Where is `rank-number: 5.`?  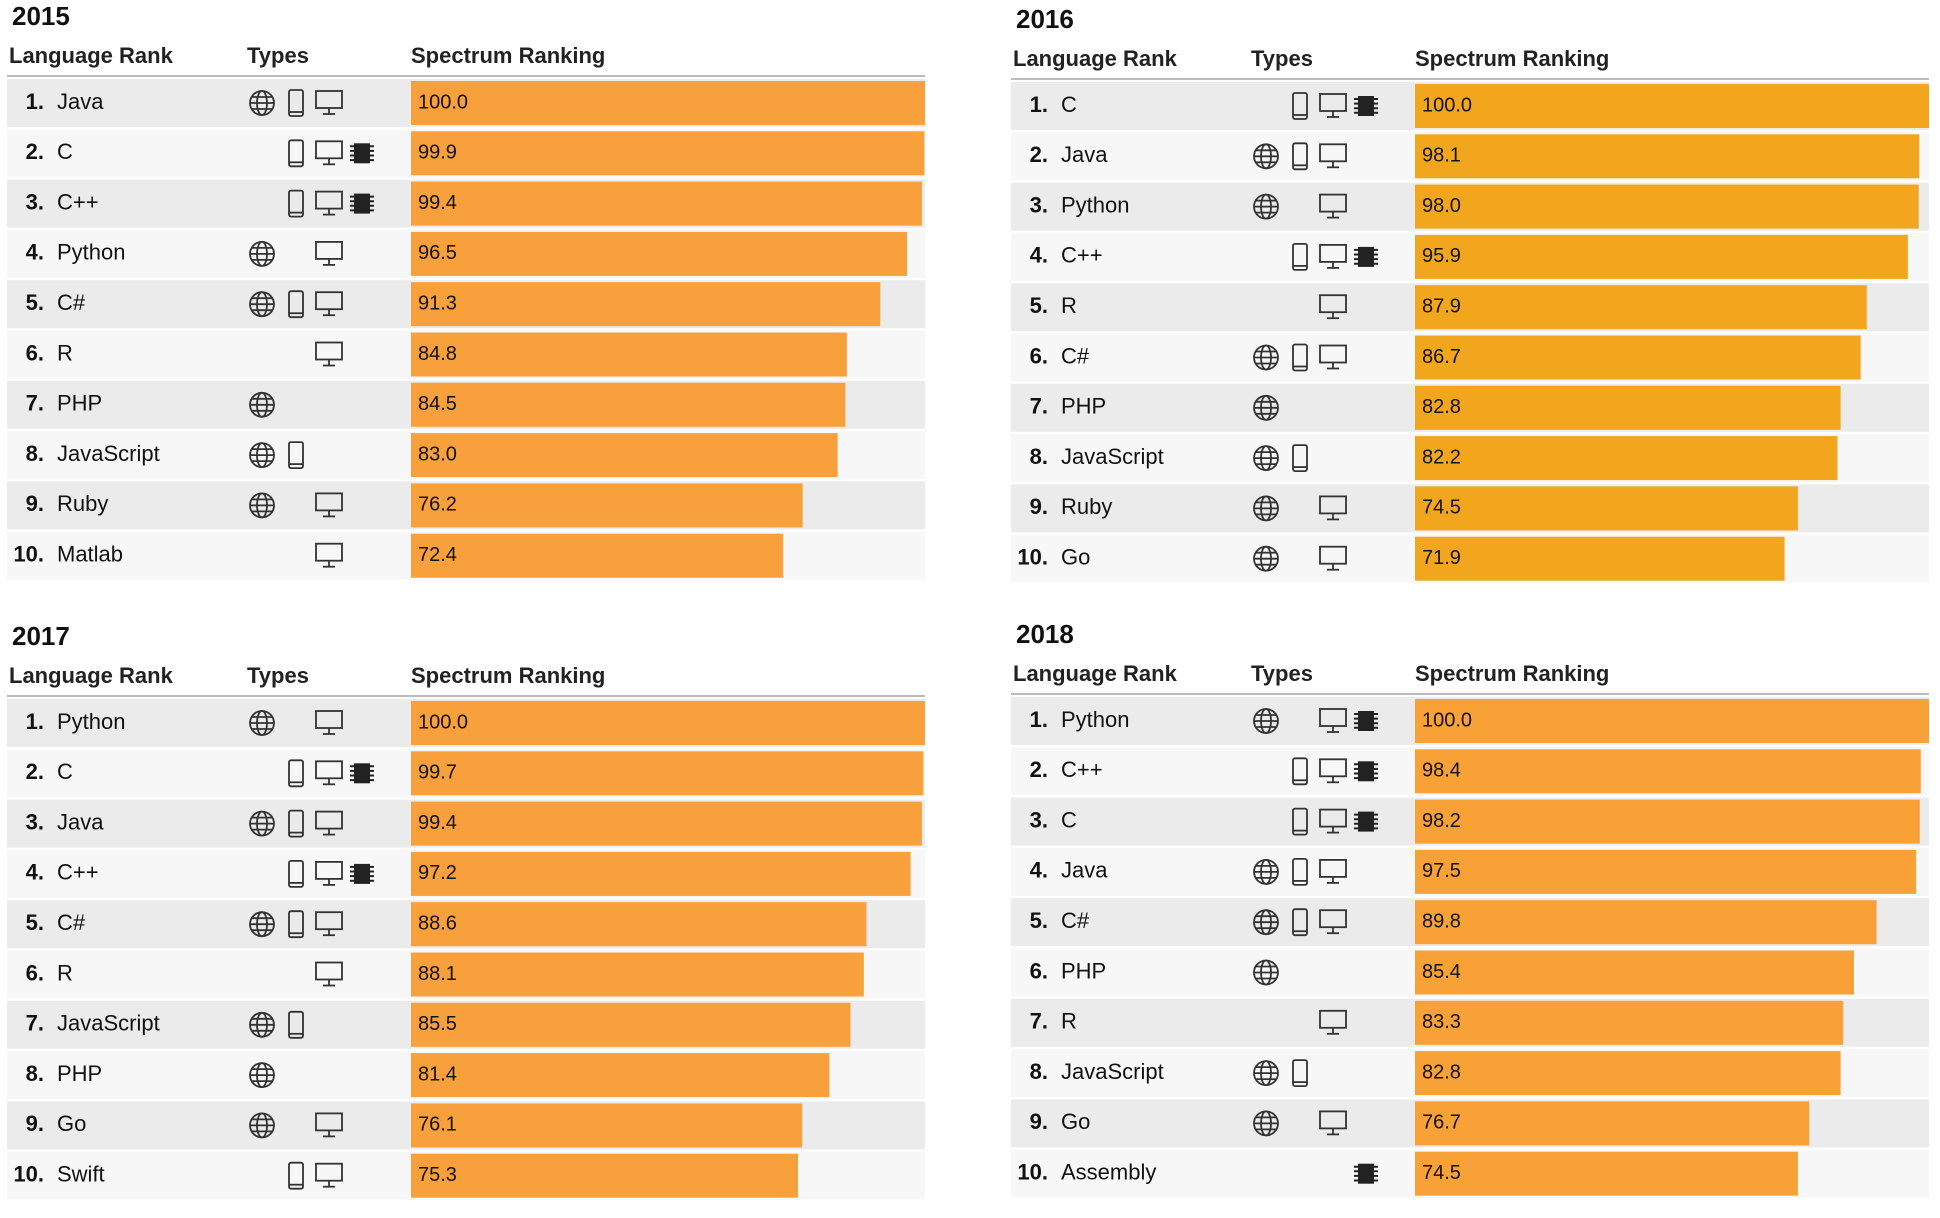
rank-number: 5. is located at coordinates (35, 302).